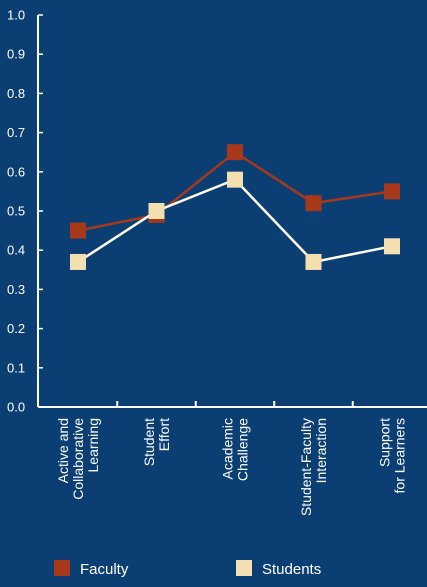  I want to click on y-tick-label: 0.9, so click(16, 54).